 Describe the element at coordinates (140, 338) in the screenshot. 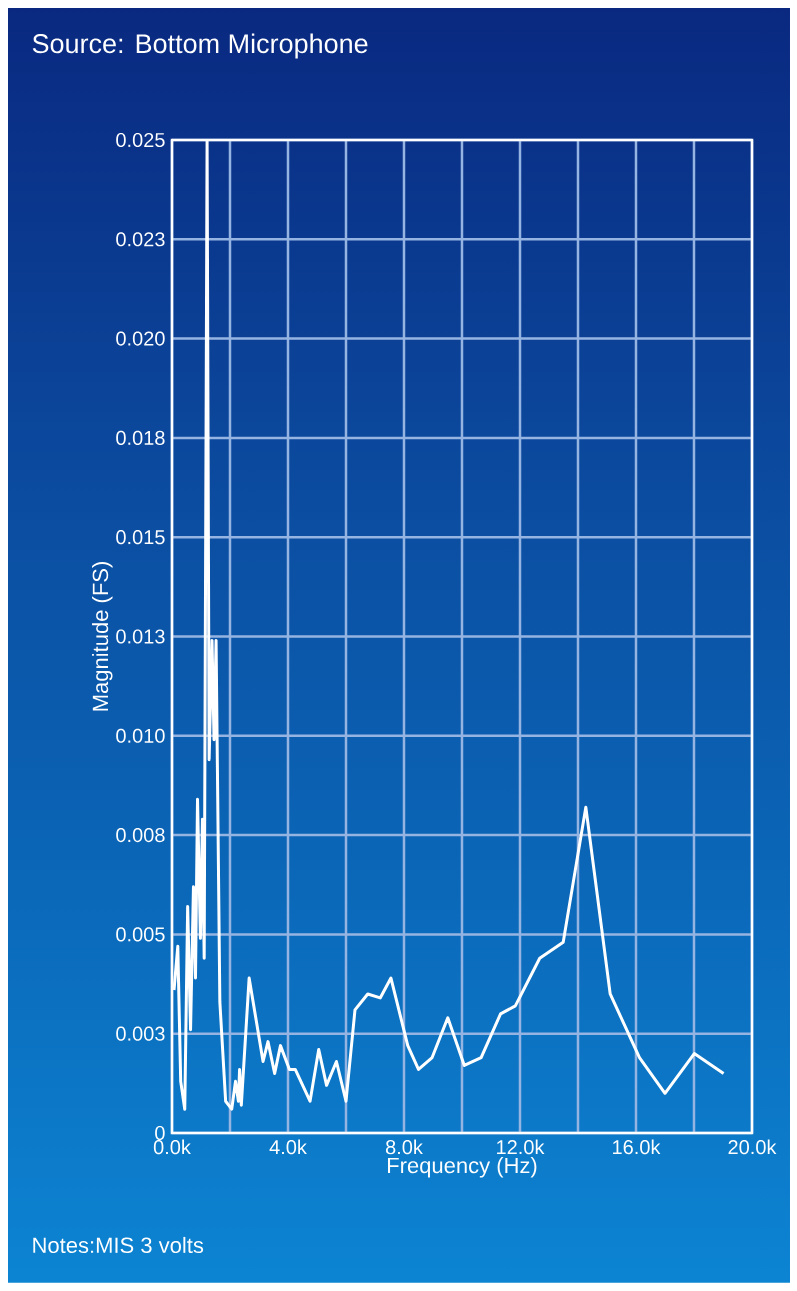

I see `y-tick-label: 0.020` at that location.